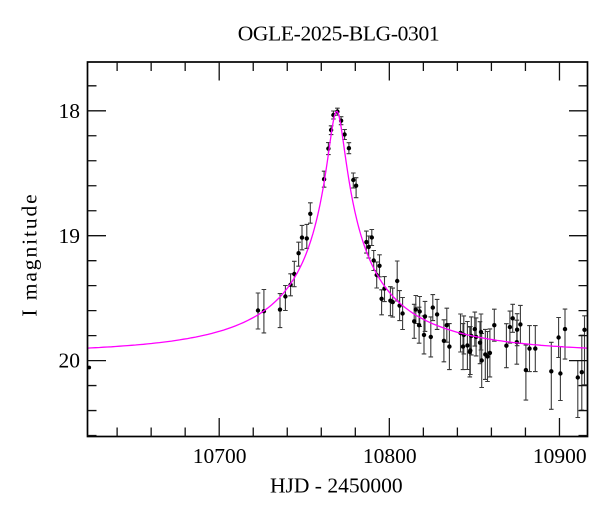 Image resolution: width=600 pixels, height=512 pixels. What do you see at coordinates (336, 486) in the screenshot?
I see `svg-text: HJD - 2450000` at bounding box center [336, 486].